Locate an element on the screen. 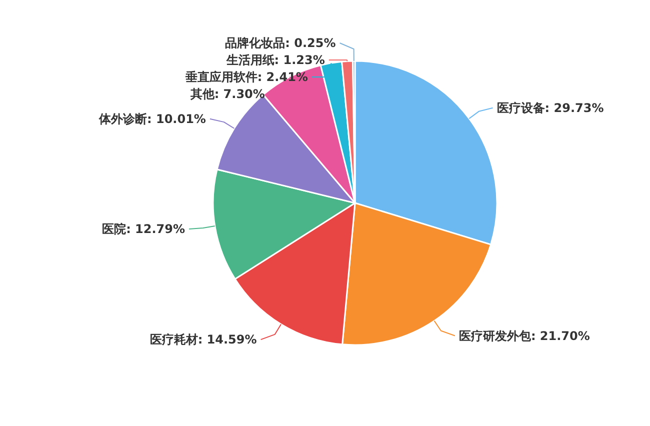  slice-label: 体外诊断: 10.01% is located at coordinates (152, 119).